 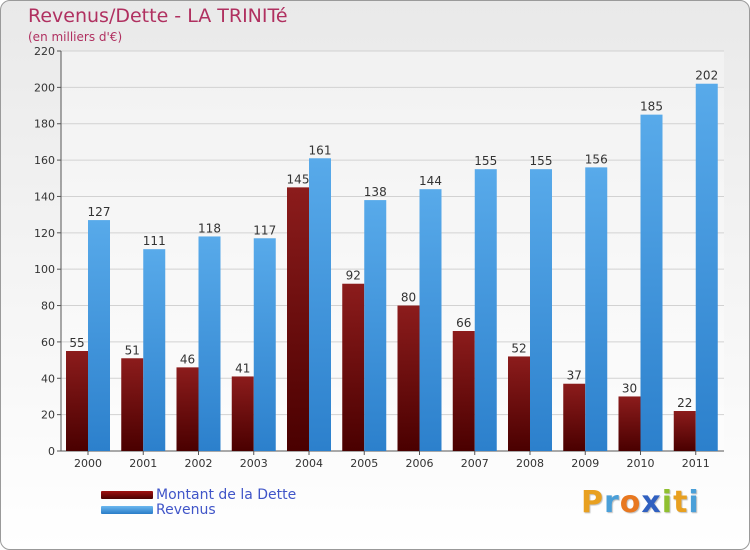 What do you see at coordinates (629, 388) in the screenshot?
I see `data-label: 30` at bounding box center [629, 388].